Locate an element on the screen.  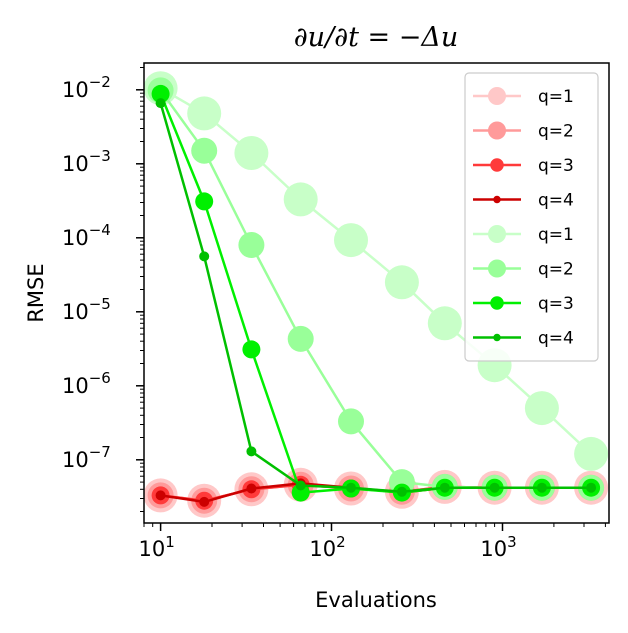
x-tick-label: 10¹ is located at coordinates (156, 547).